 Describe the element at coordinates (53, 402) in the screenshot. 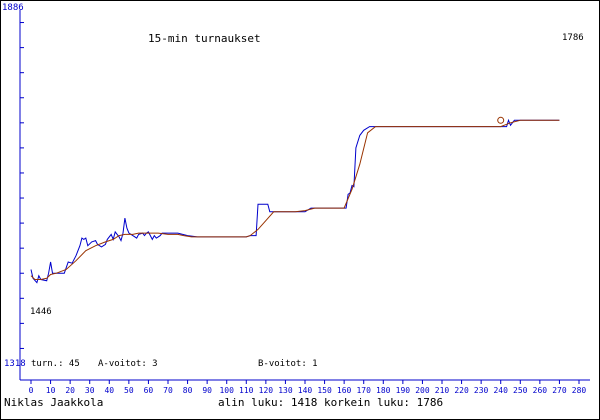

I see `player-name: Niklas Jaakkola` at that location.